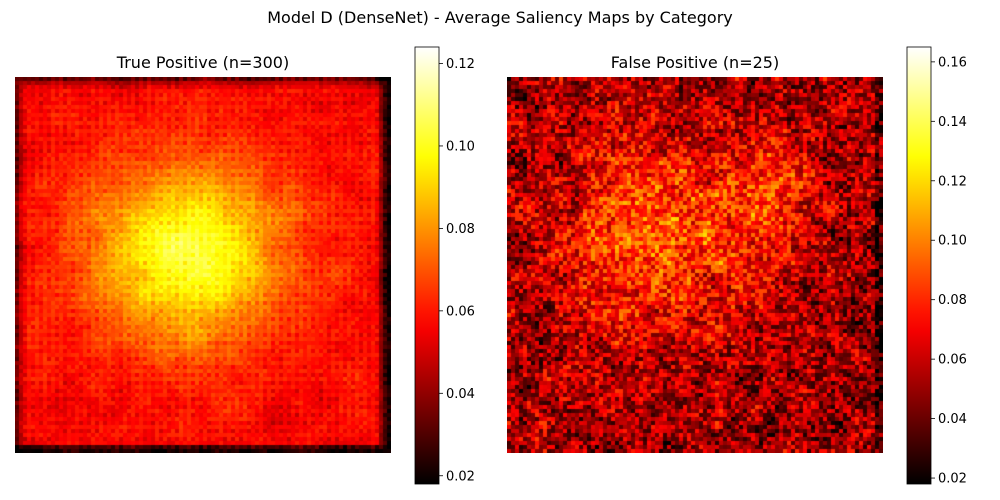  What do you see at coordinates (936, 266) in the screenshot?
I see `colorbar-false-positive: 0.02 0.04 0.06 0.08 0.10 0.12 0.14 0.16` at bounding box center [936, 266].